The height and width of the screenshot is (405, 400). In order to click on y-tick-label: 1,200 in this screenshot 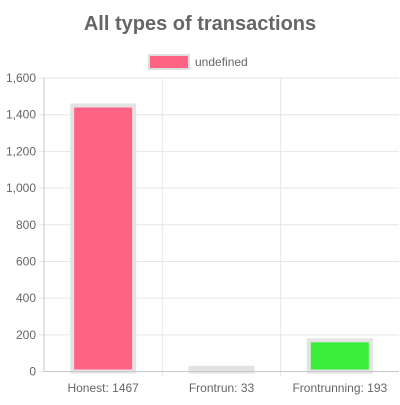, I will do `click(21, 151)`.